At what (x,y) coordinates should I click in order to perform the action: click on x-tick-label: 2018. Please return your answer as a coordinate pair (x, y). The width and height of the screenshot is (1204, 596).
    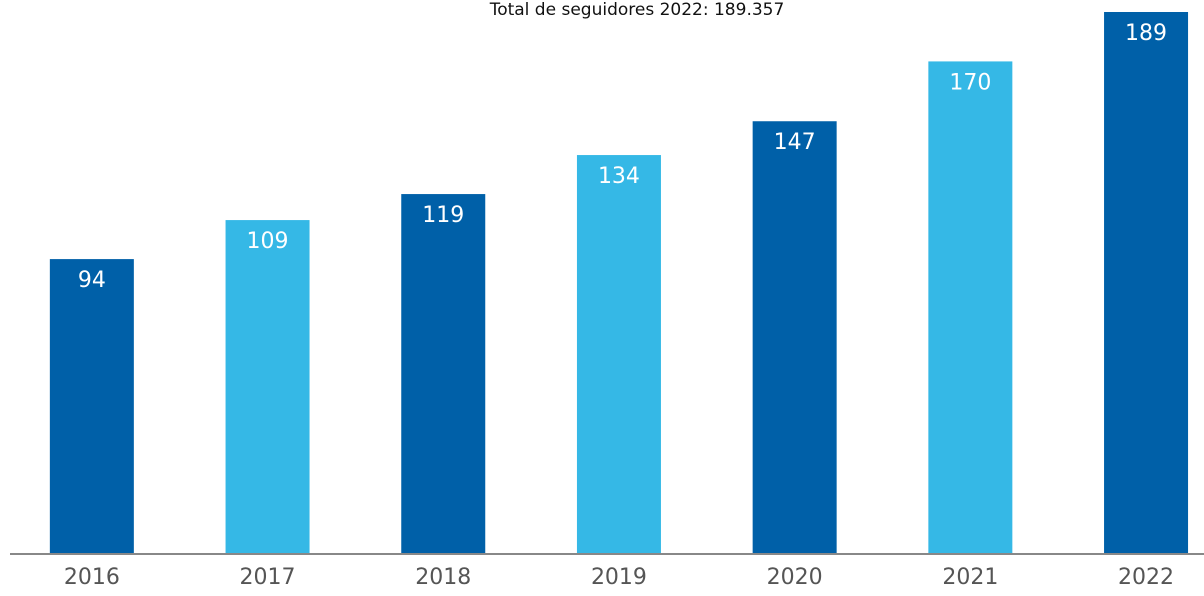
    Looking at the image, I should click on (443, 577).